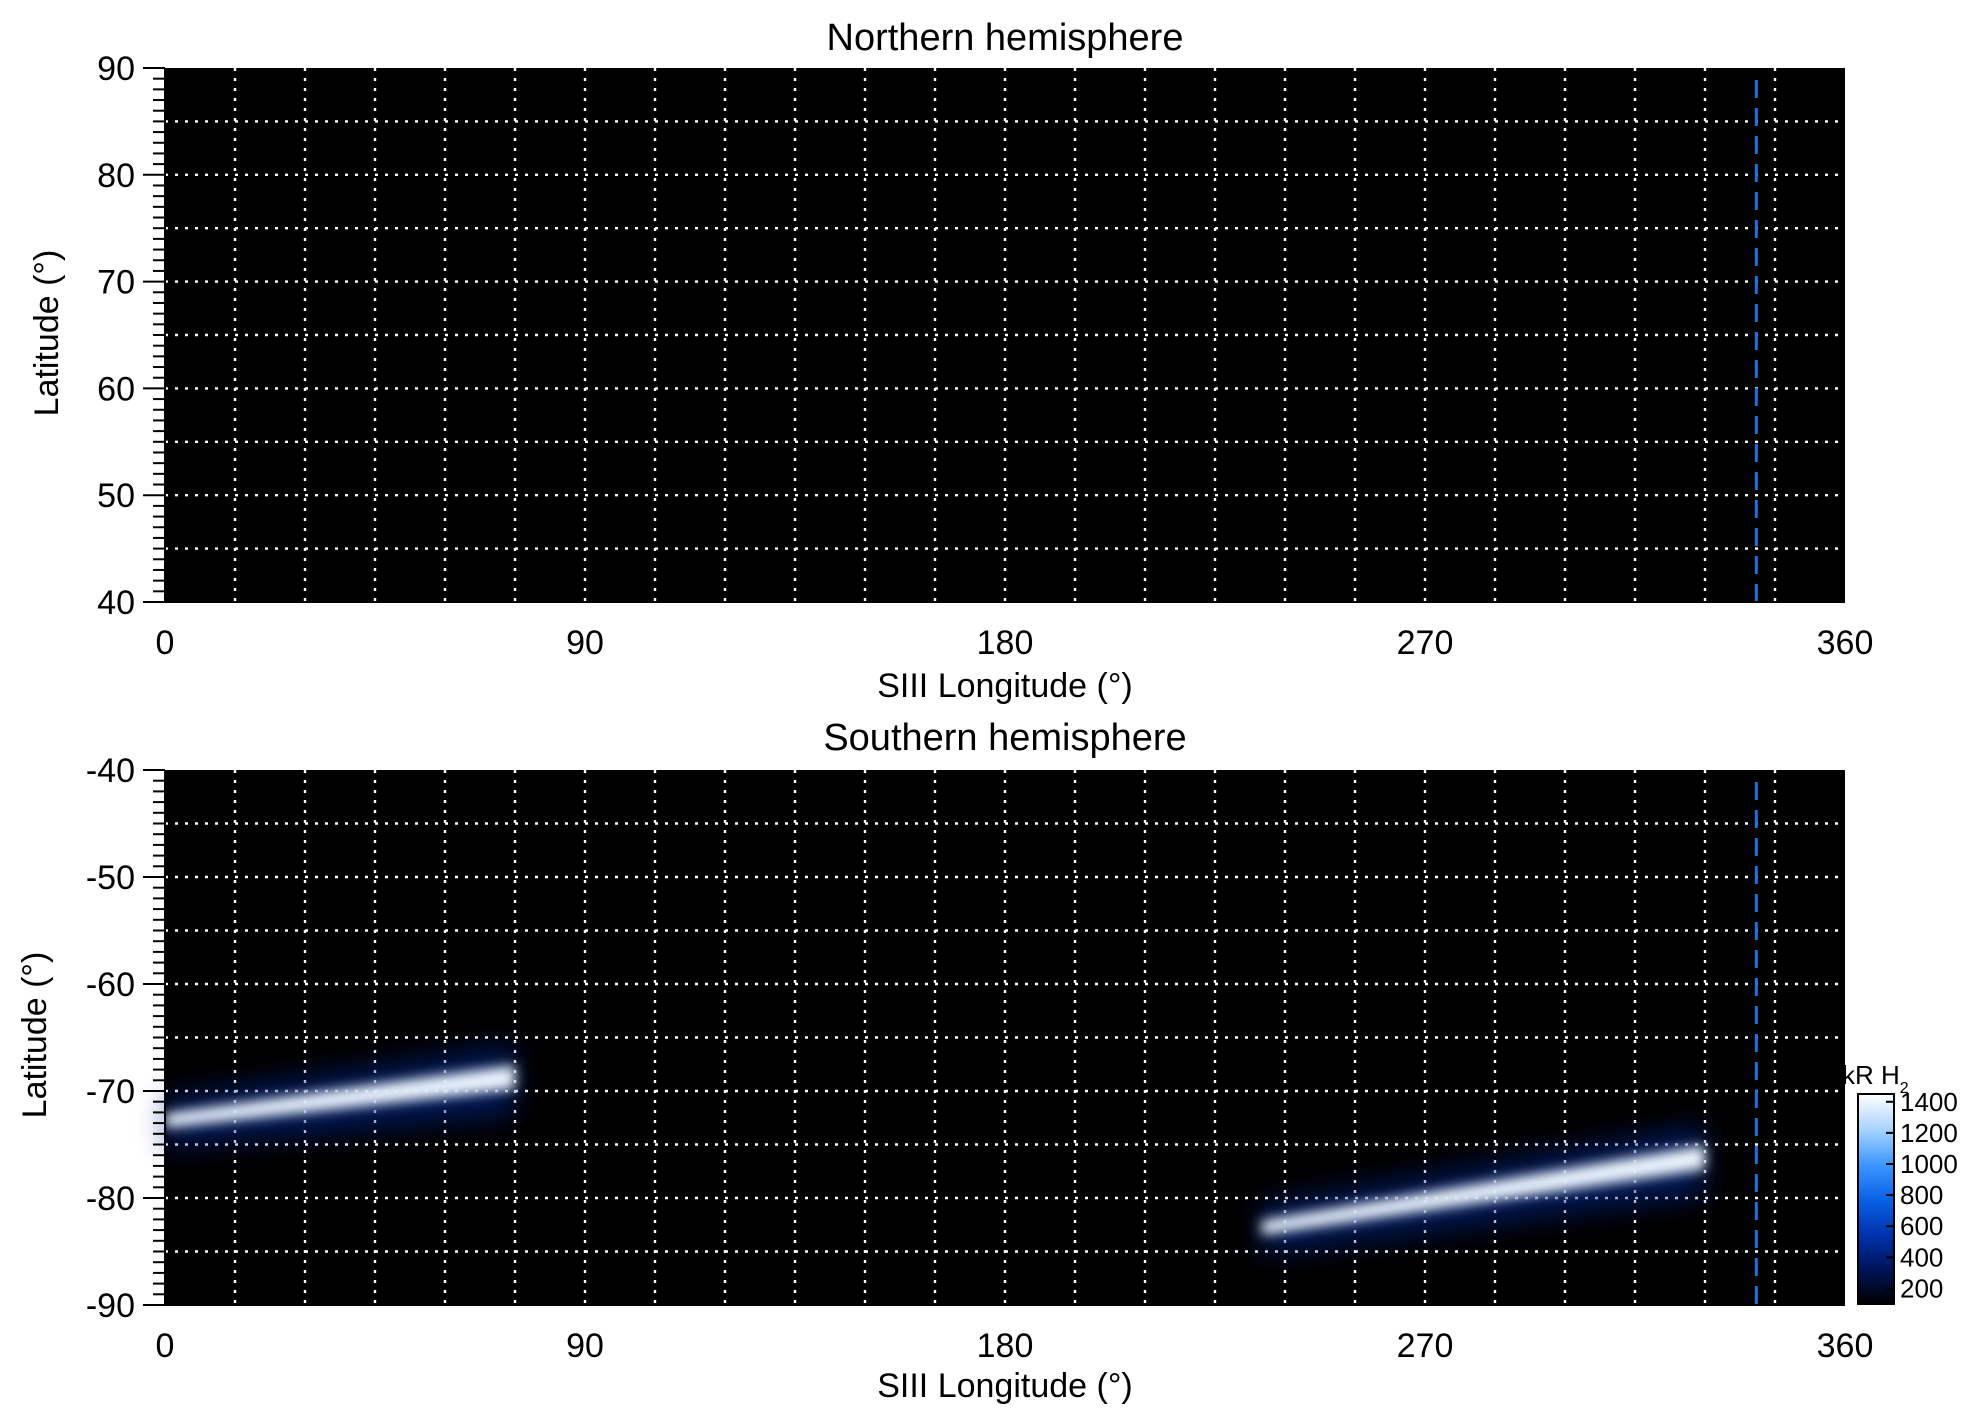 The height and width of the screenshot is (1423, 1983). Describe the element at coordinates (1921, 1288) in the screenshot. I see `colorbar-tick-label: 200` at that location.